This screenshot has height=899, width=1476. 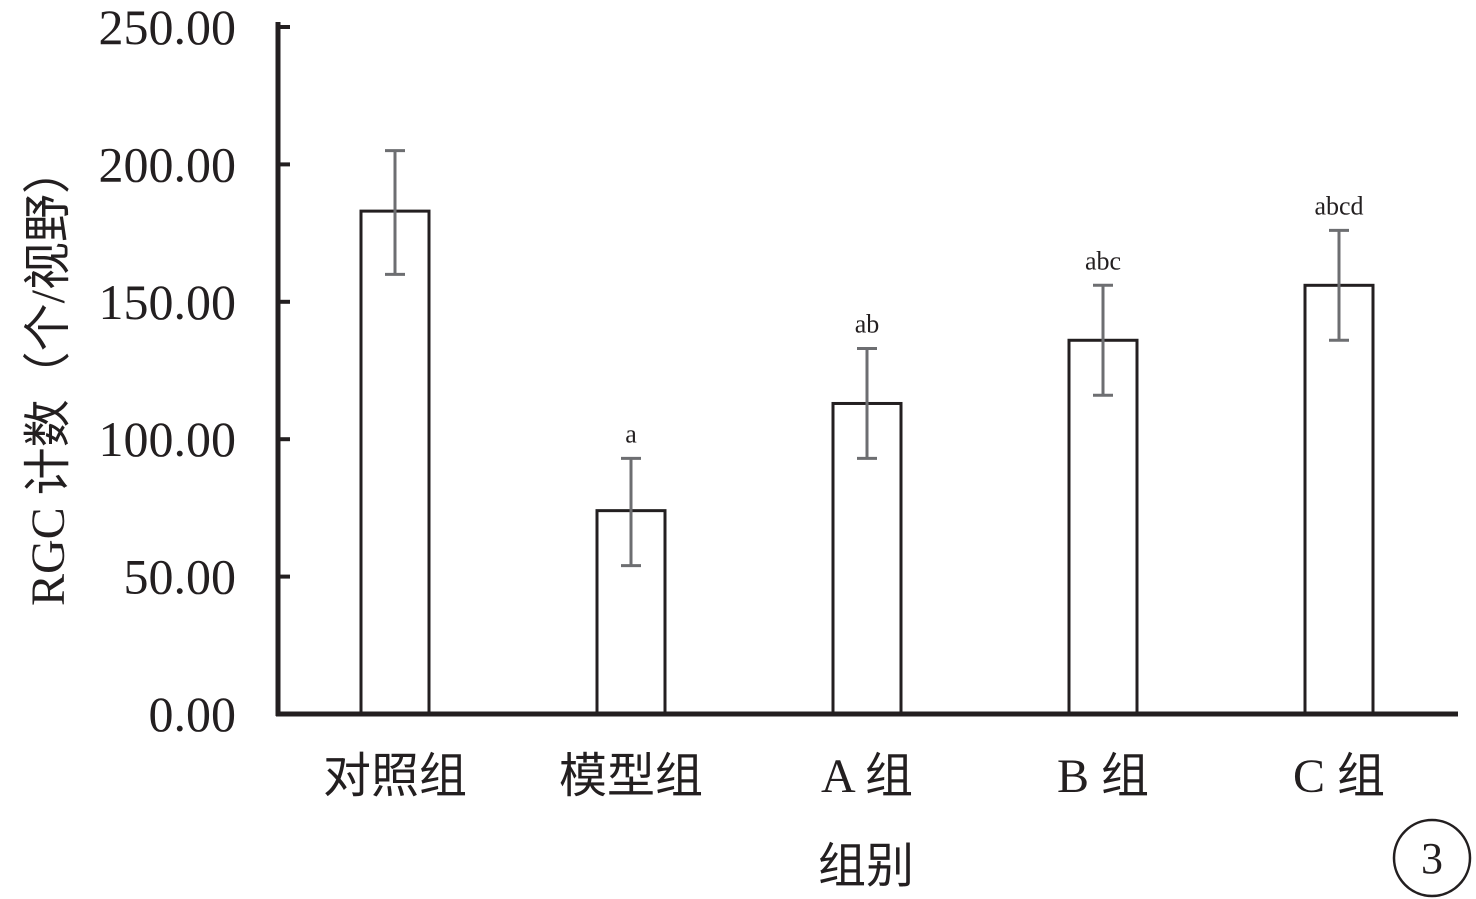 I want to click on significance-label: abc, so click(x=1103, y=260).